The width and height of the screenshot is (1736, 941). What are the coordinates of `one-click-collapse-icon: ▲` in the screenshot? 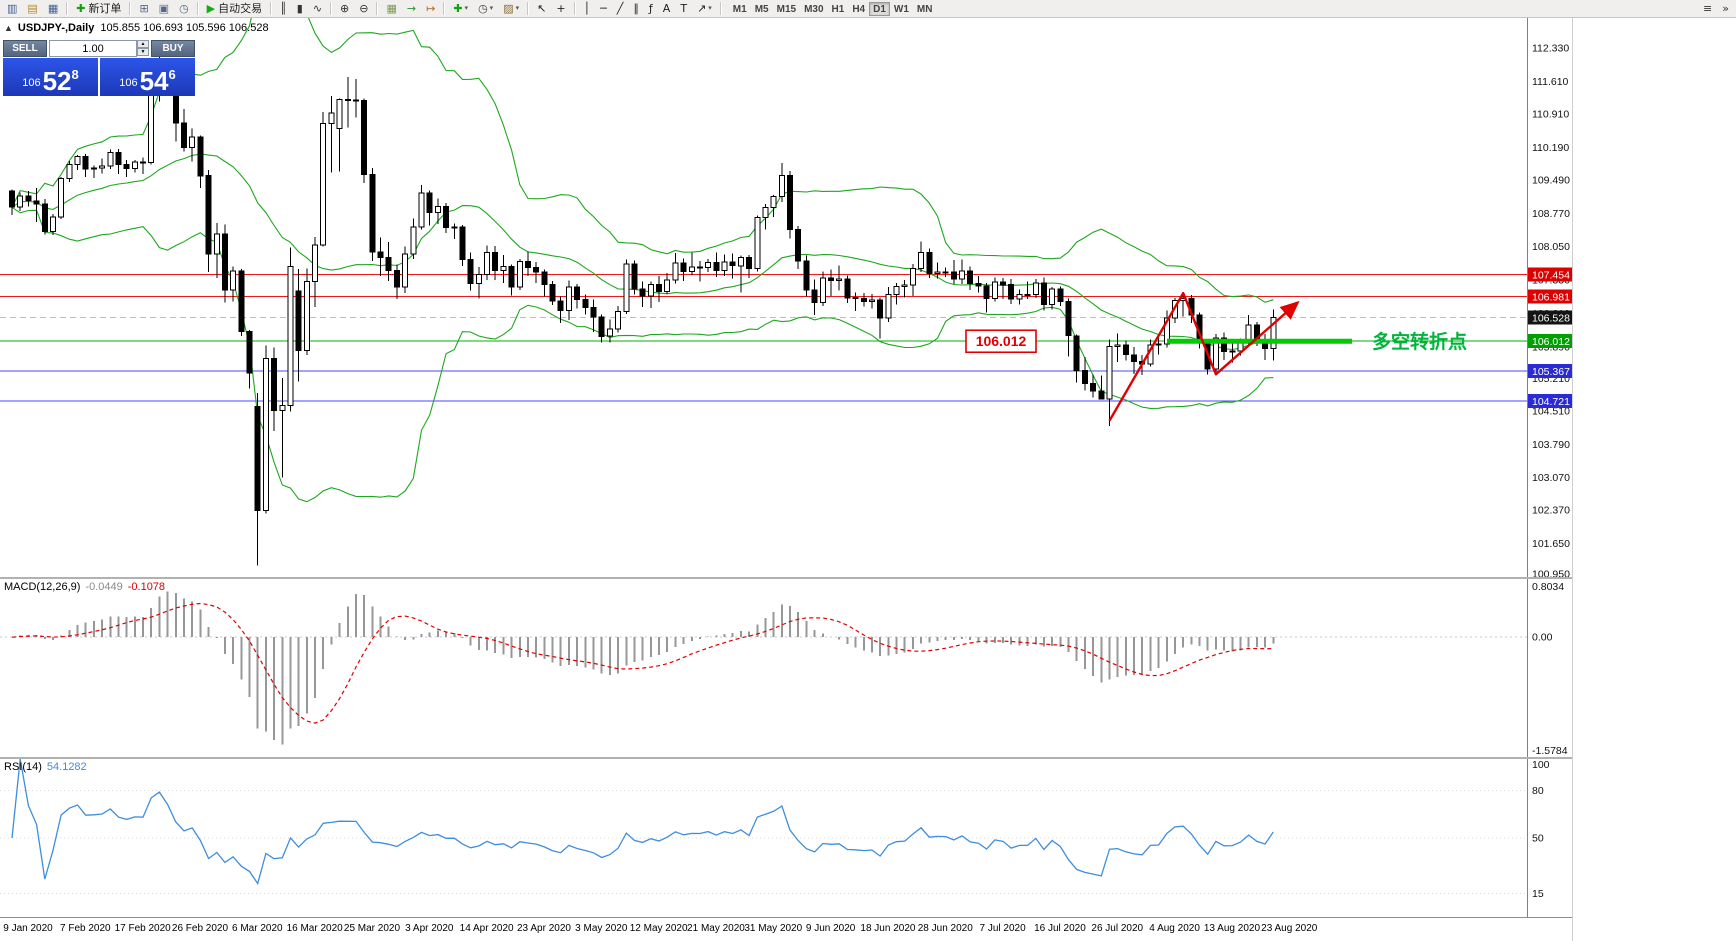 It's located at (8, 28).